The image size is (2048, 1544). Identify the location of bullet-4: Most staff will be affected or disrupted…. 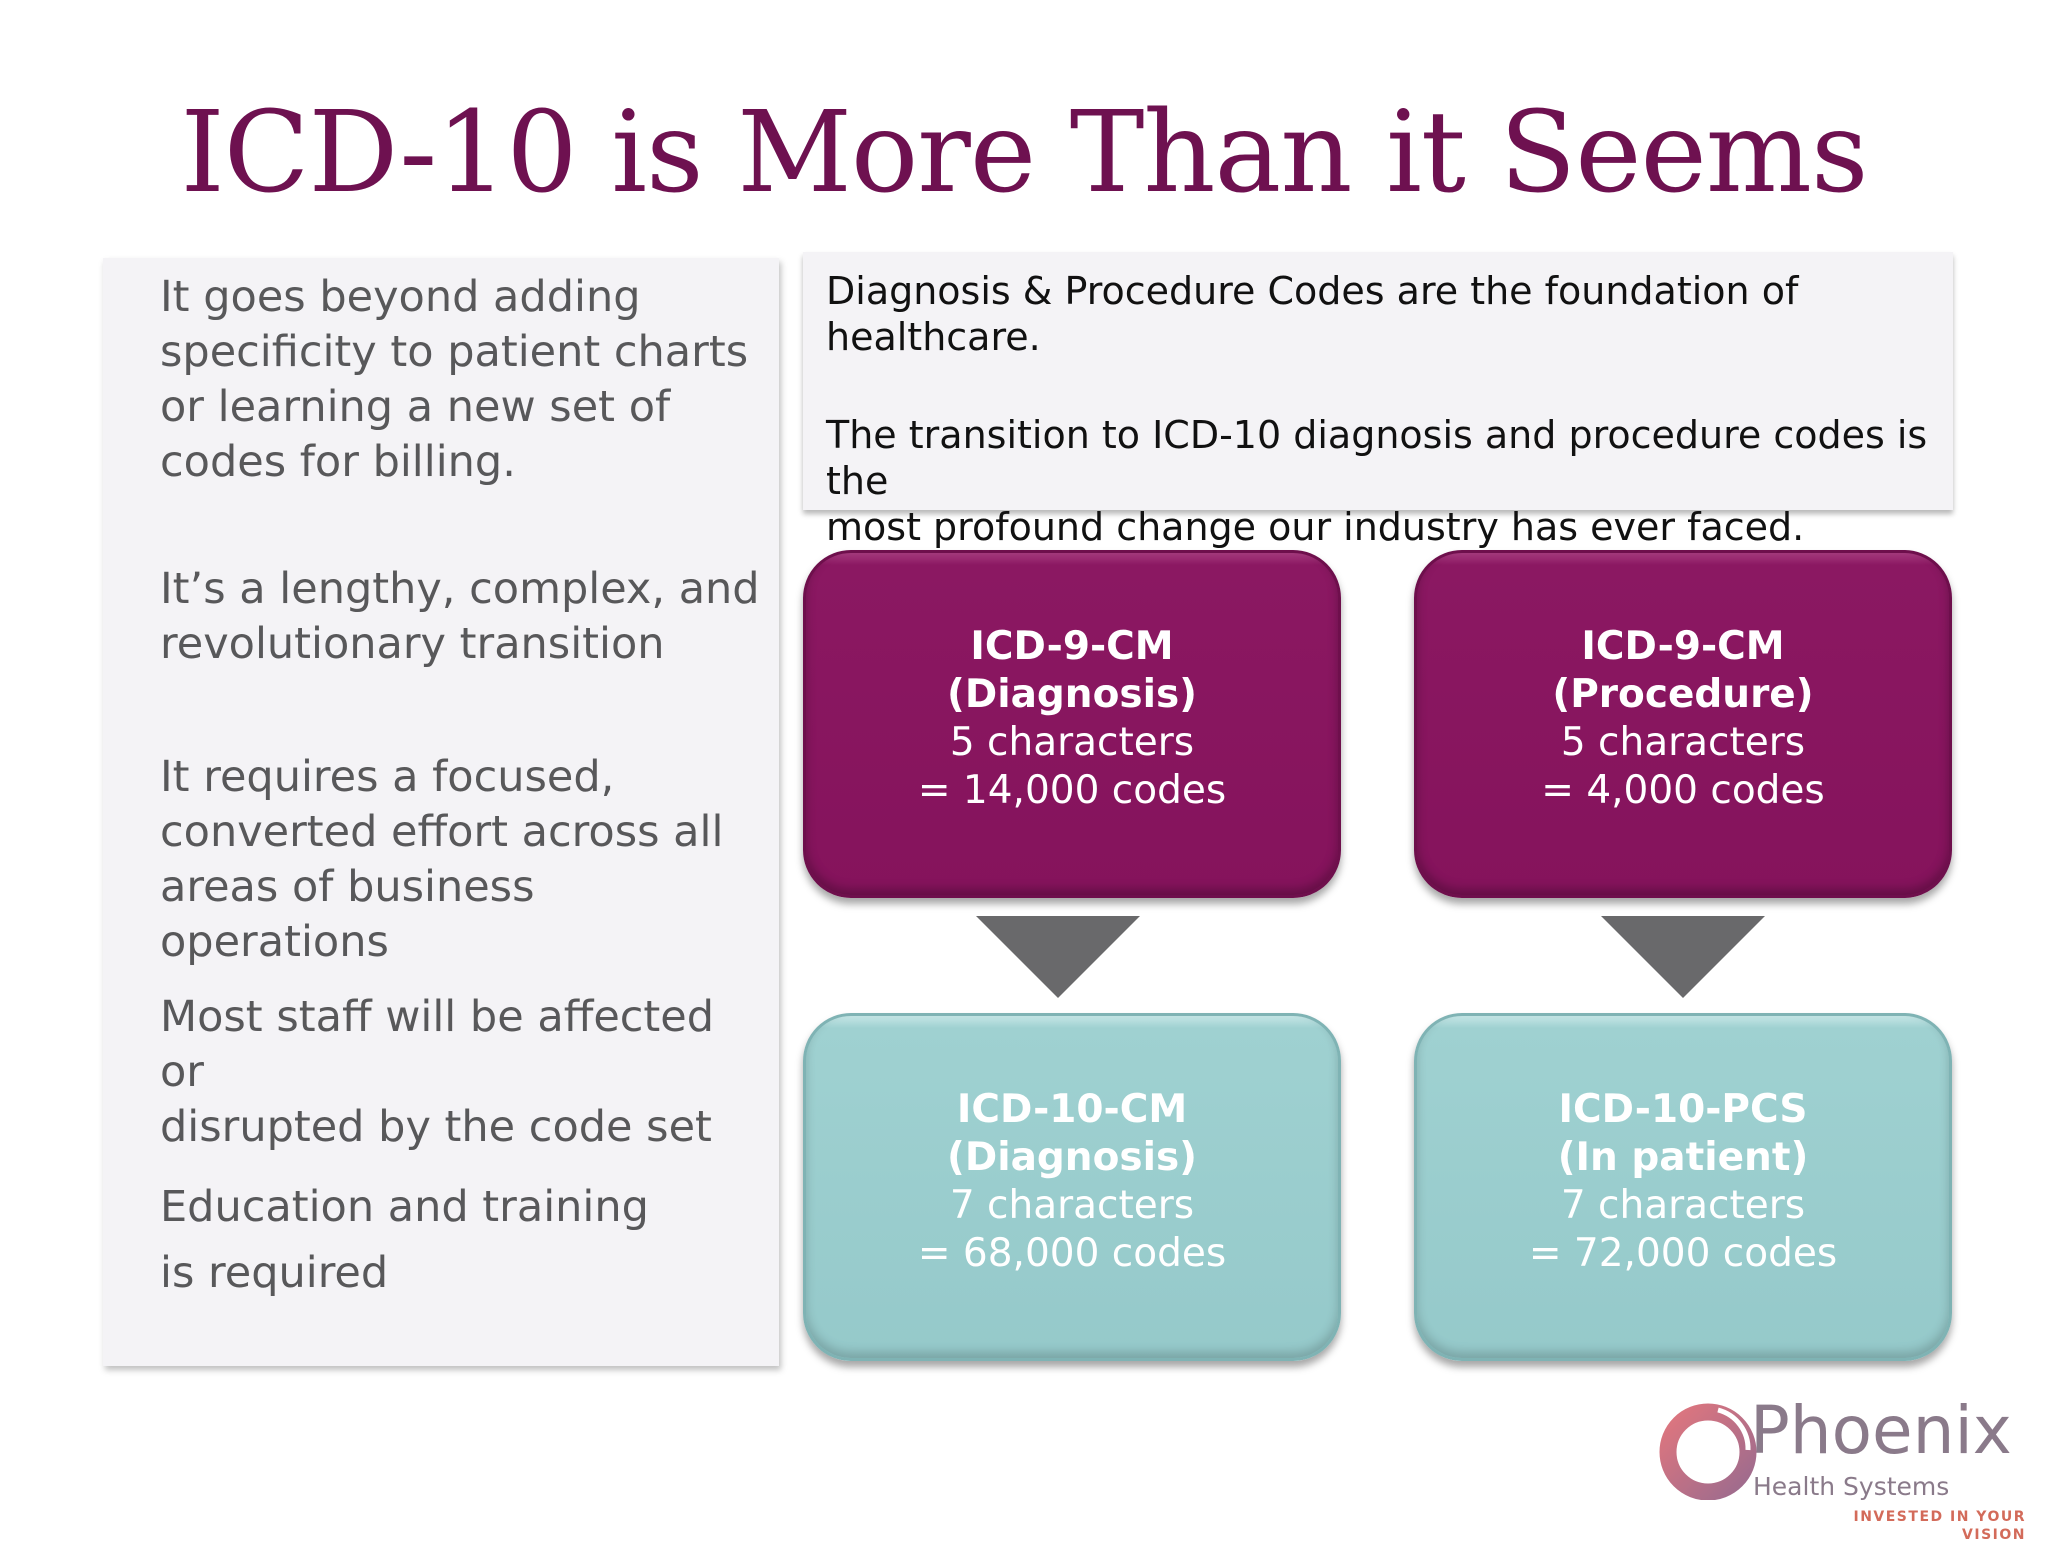
(437, 1072).